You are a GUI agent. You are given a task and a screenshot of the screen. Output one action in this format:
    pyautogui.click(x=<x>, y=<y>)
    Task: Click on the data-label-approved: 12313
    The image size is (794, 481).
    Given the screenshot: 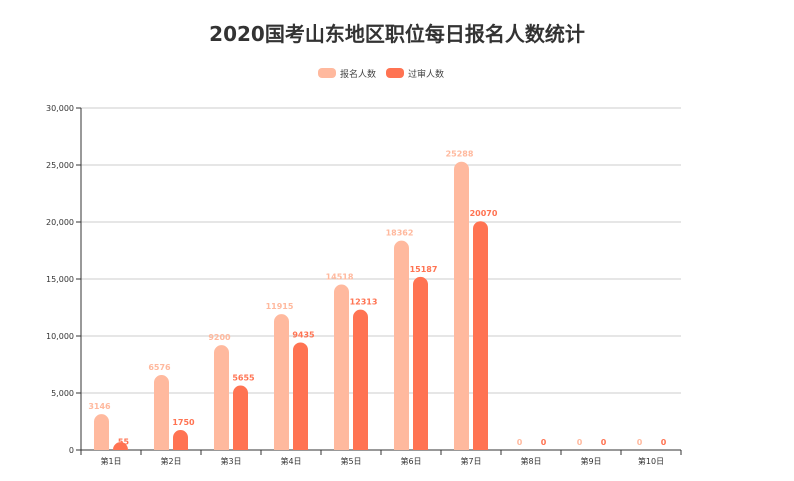 What is the action you would take?
    pyautogui.click(x=364, y=302)
    